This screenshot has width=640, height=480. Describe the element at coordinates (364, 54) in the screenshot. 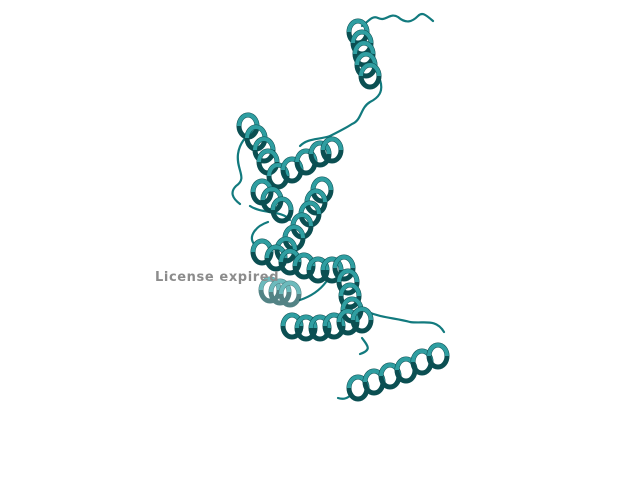

I see `helix-top` at that location.